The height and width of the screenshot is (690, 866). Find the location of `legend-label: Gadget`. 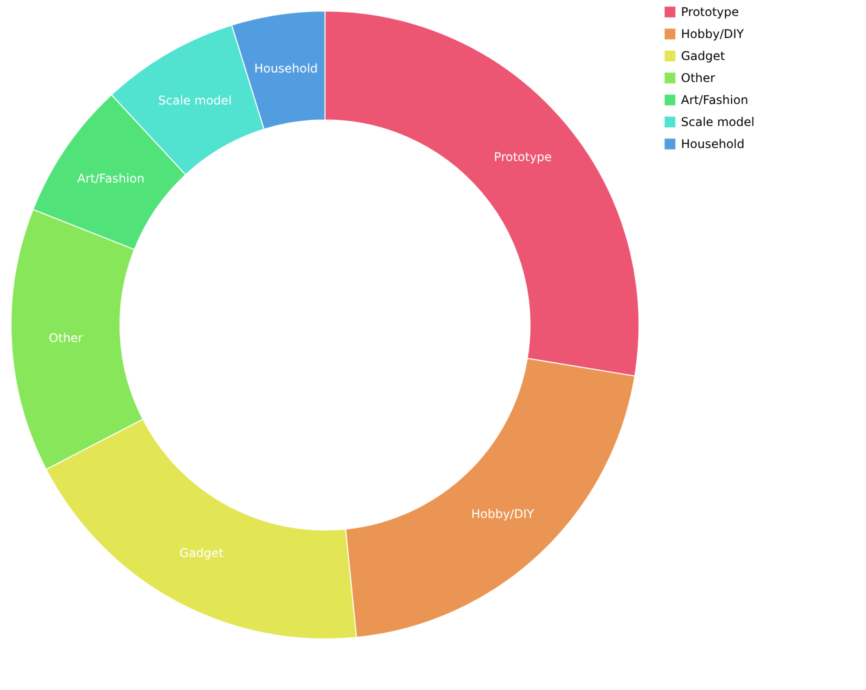

legend-label: Gadget is located at coordinates (703, 56).